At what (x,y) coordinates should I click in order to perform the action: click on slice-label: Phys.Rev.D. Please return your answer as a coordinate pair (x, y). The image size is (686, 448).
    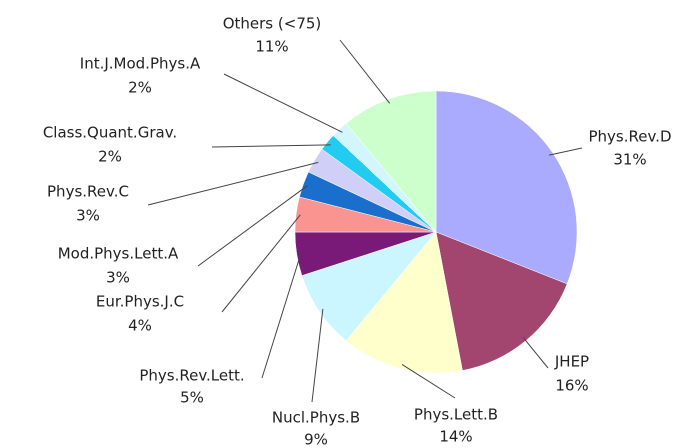
    Looking at the image, I should click on (629, 137).